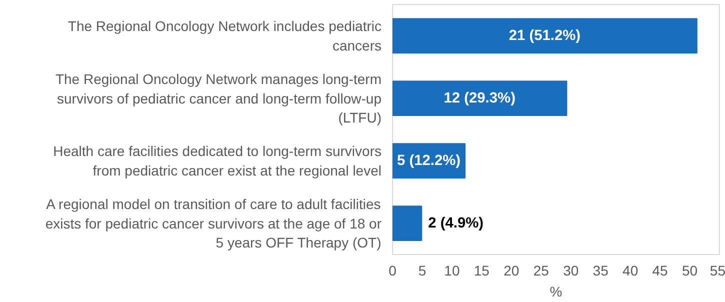 Image resolution: width=725 pixels, height=302 pixels. Describe the element at coordinates (571, 270) in the screenshot. I see `x-tick-label: 30` at that location.